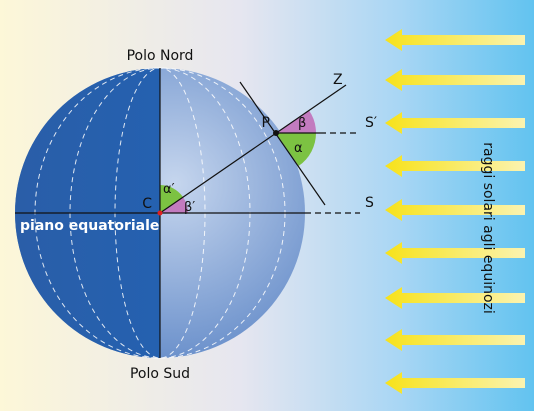  What do you see at coordinates (174, 205) in the screenshot?
I see `angle-beta-prime` at bounding box center [174, 205].